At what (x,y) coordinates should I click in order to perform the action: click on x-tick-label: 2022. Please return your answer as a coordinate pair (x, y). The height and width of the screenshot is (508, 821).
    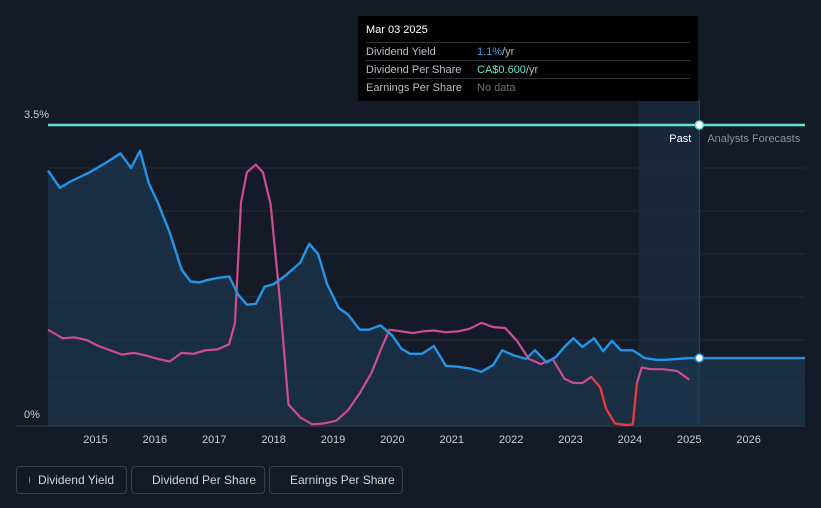
    Looking at the image, I should click on (511, 440).